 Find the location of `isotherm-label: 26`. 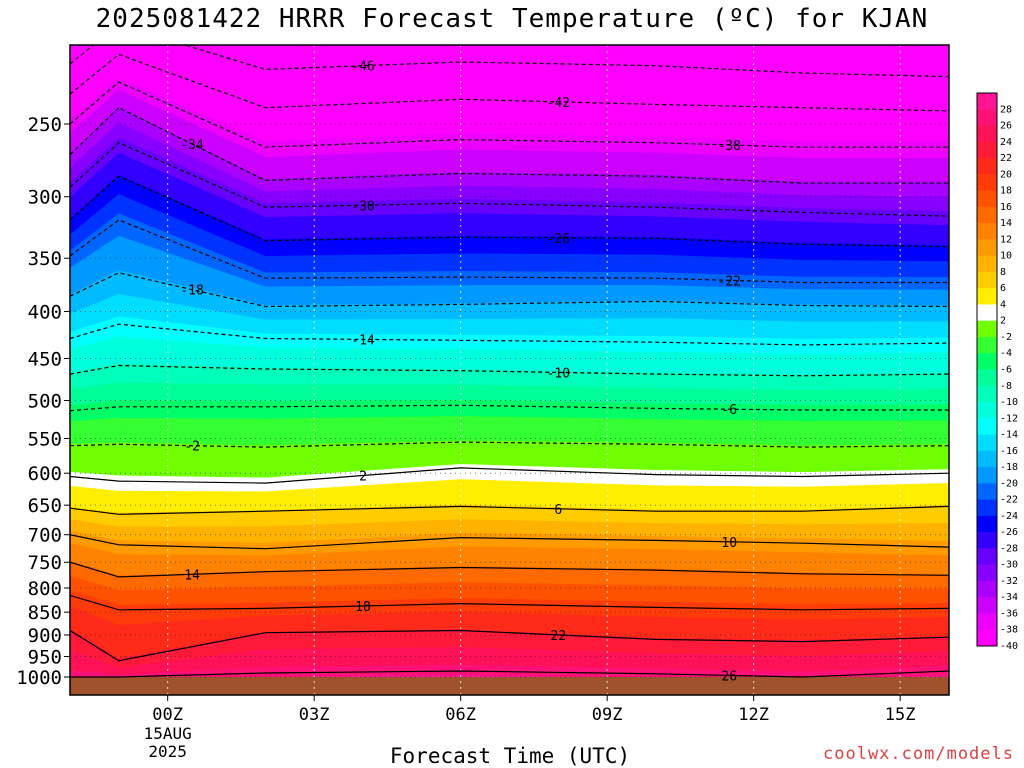

isotherm-label: 26 is located at coordinates (729, 676).